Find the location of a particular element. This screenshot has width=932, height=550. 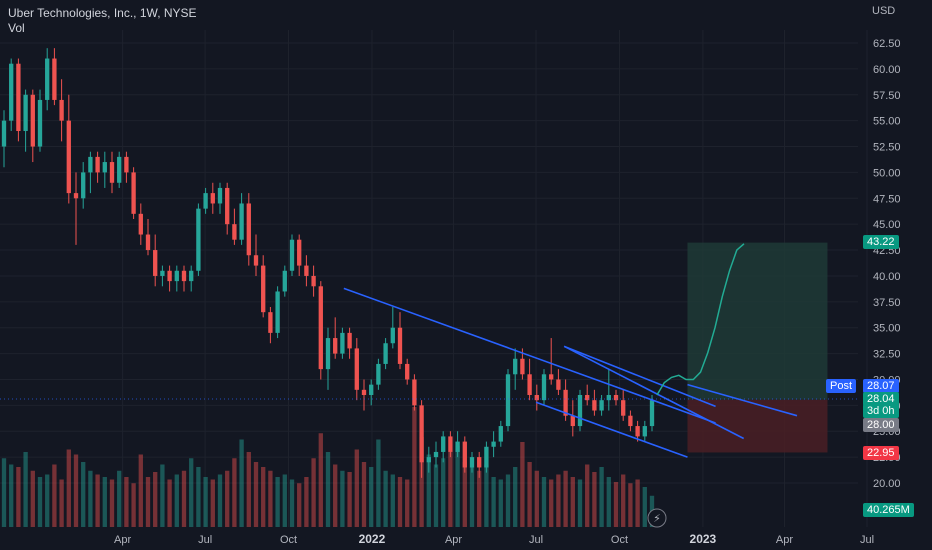

post-market-price-tag: 28.07 is located at coordinates (881, 386).